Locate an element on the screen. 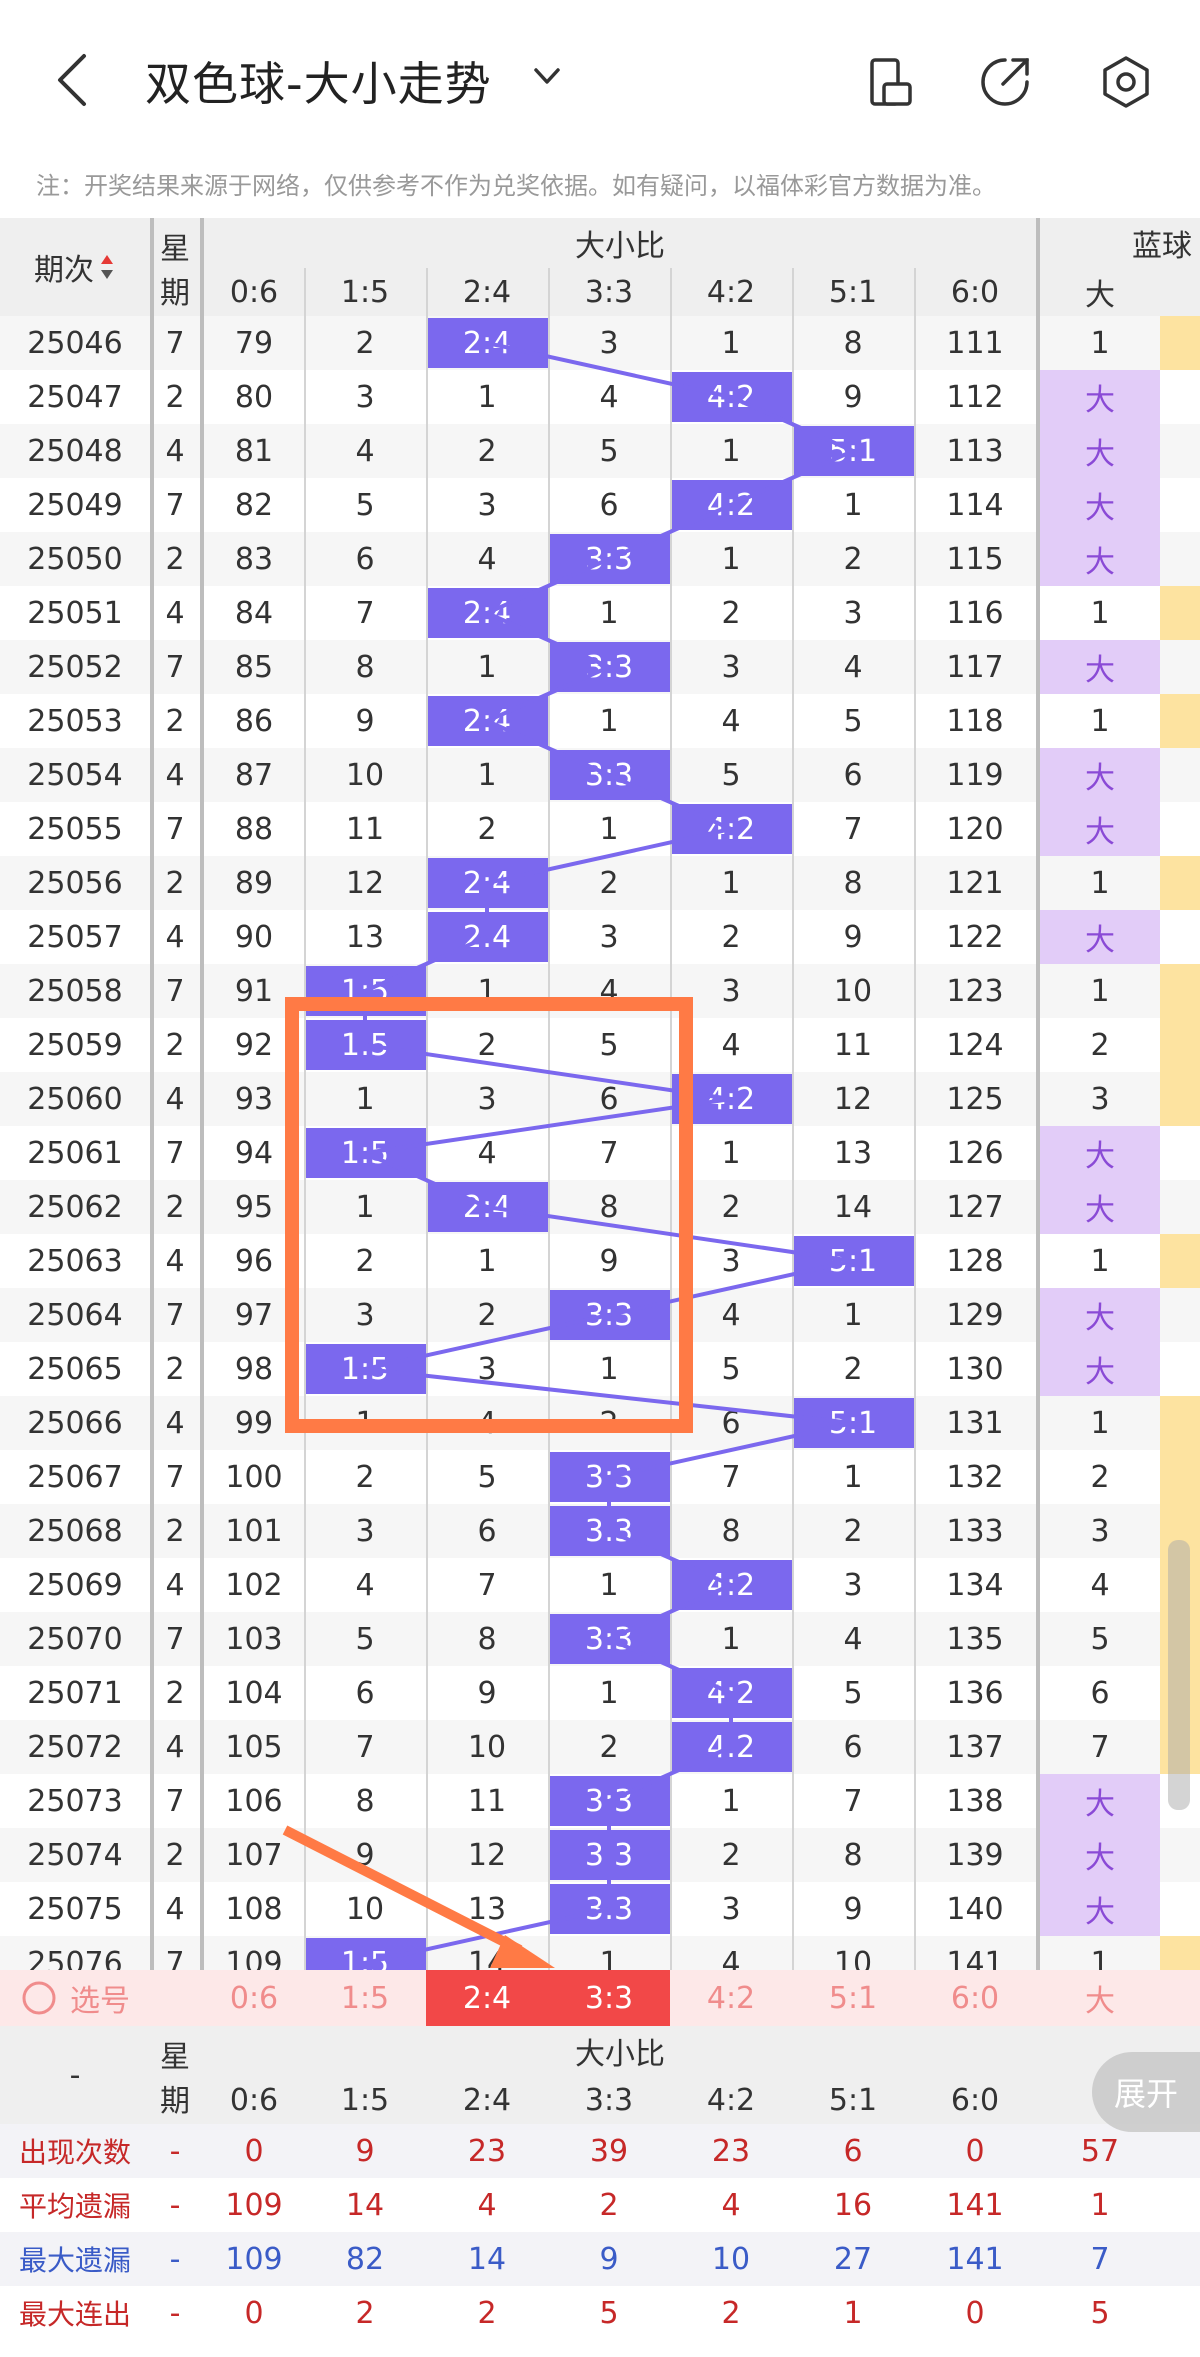 The height and width of the screenshot is (2357, 1200). issue-cell: 25063 is located at coordinates (75, 1261).